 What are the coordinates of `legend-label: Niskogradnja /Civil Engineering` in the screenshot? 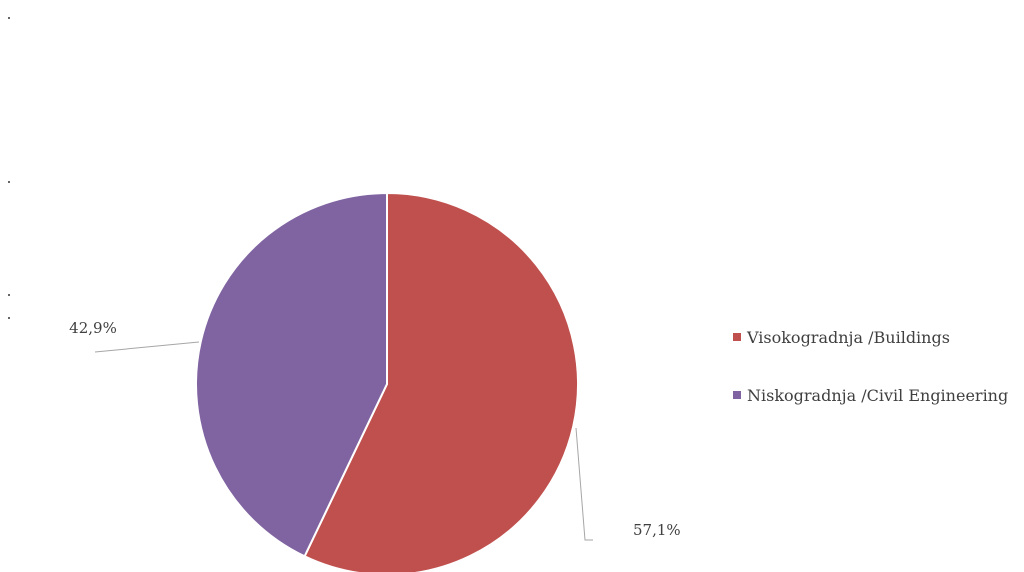 It's located at (878, 395).